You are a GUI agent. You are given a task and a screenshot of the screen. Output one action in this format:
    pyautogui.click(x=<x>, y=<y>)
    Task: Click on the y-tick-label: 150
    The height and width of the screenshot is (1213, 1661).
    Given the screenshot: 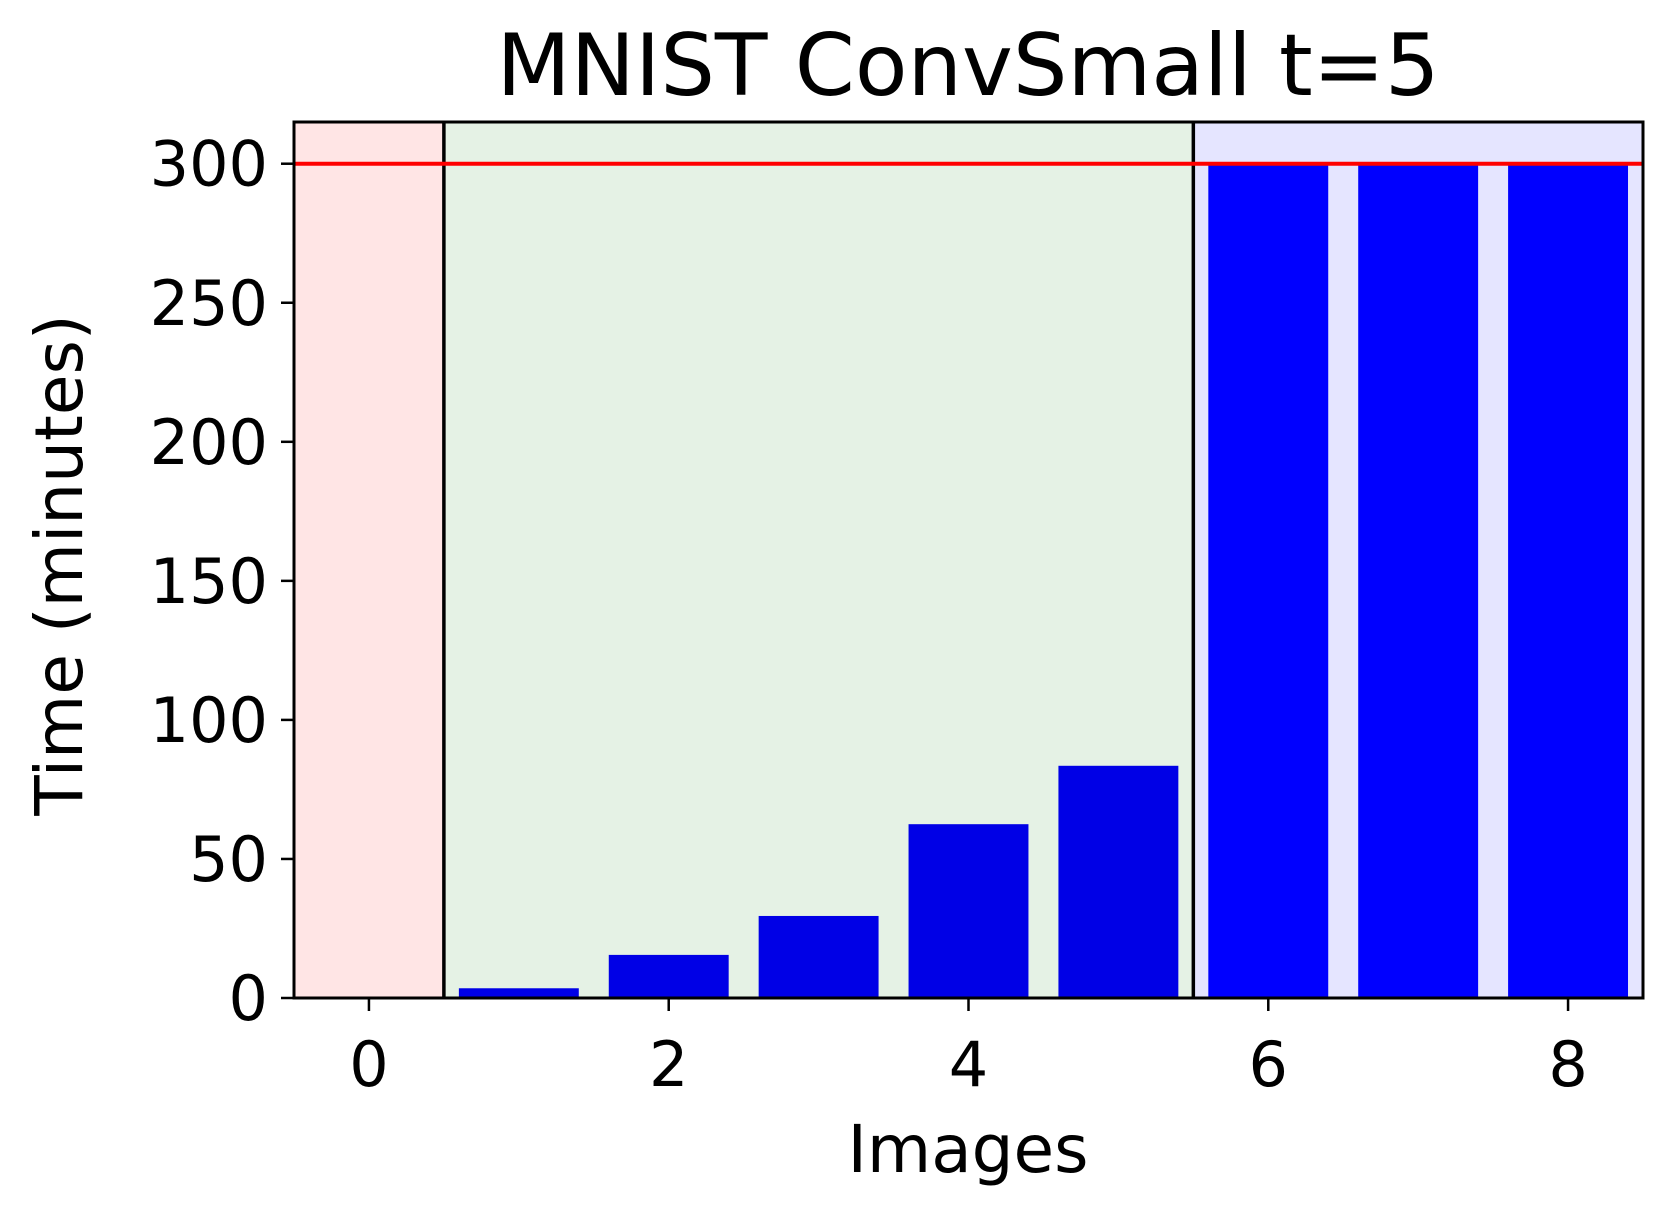 What is the action you would take?
    pyautogui.click(x=209, y=581)
    